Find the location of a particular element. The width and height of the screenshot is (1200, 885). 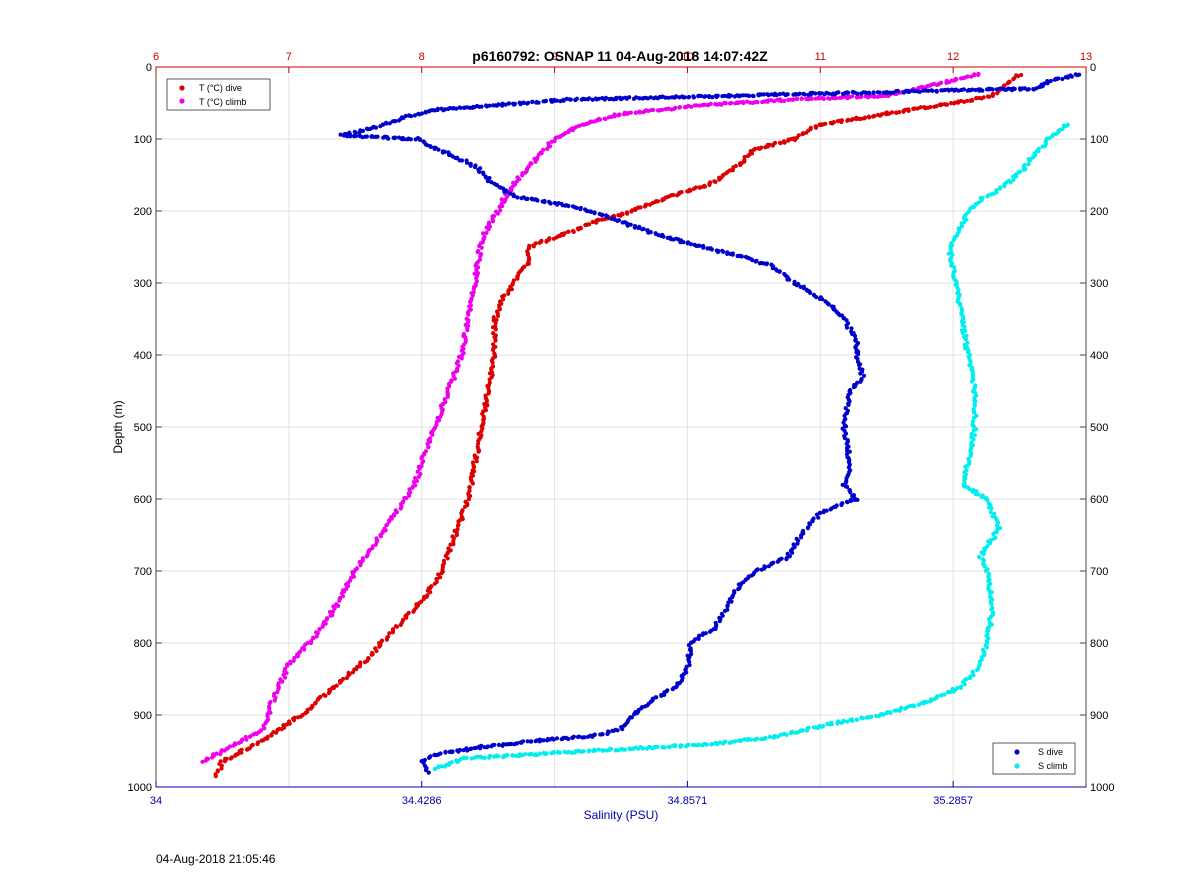

x-top-tick-label: 8 is located at coordinates (422, 57).